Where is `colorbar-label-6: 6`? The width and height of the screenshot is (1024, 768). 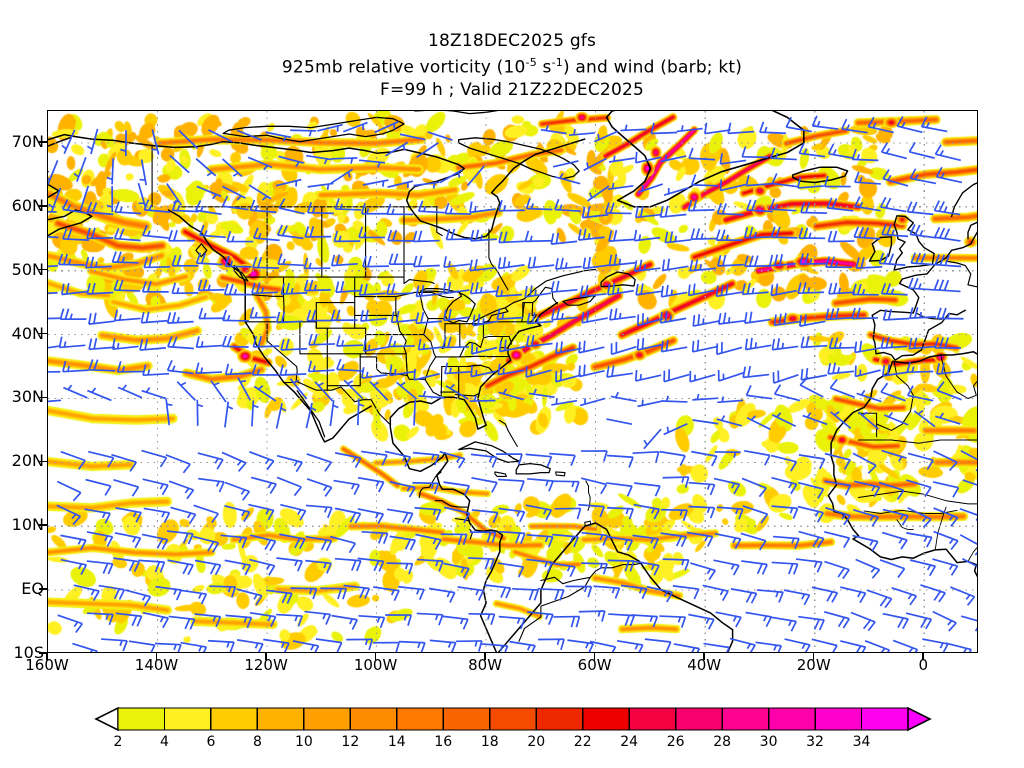
colorbar-label-6: 6 is located at coordinates (211, 742).